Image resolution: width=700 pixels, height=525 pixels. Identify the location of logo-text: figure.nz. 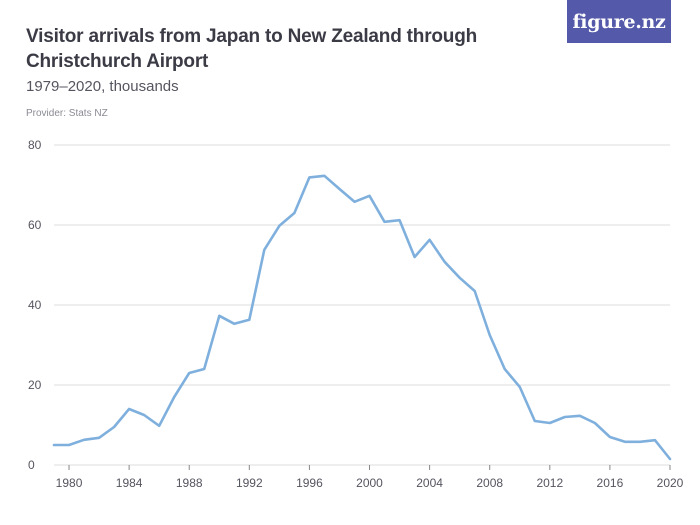
(619, 21).